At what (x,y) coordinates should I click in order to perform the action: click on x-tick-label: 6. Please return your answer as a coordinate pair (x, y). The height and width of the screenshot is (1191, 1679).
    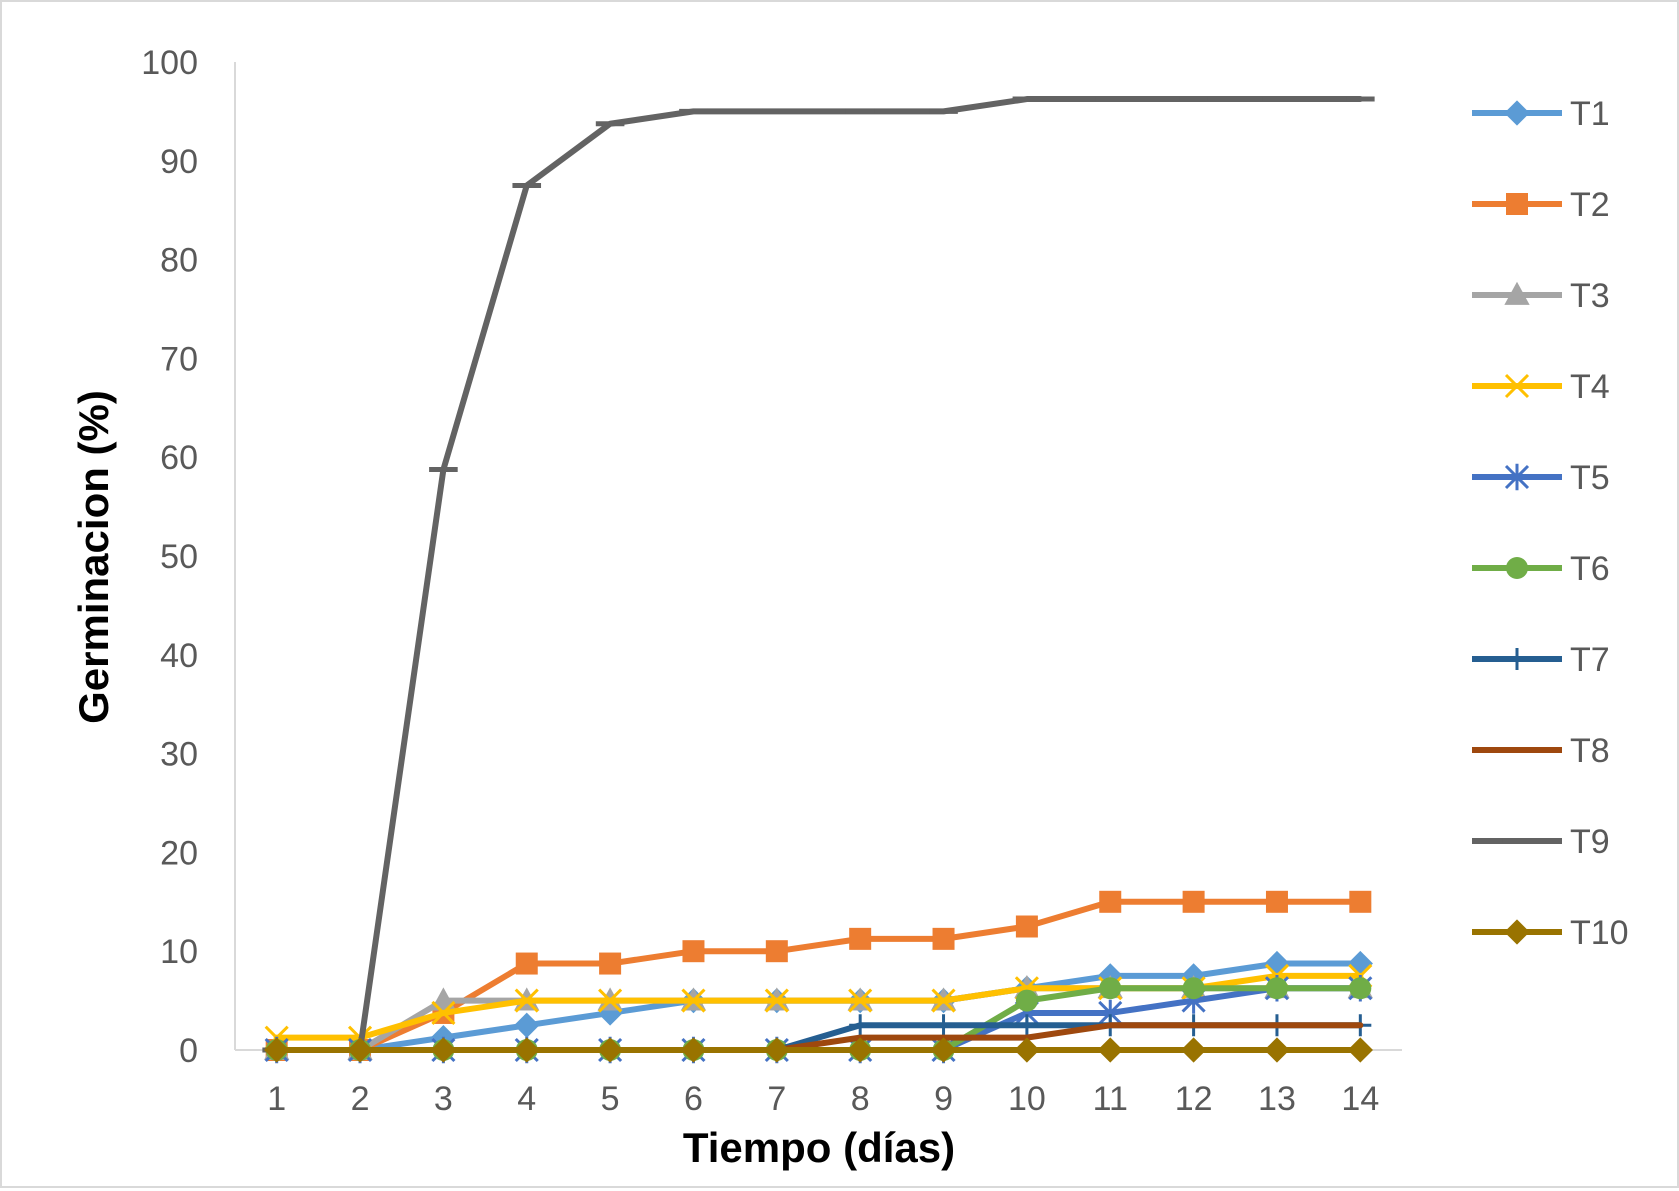
    Looking at the image, I should click on (693, 1099).